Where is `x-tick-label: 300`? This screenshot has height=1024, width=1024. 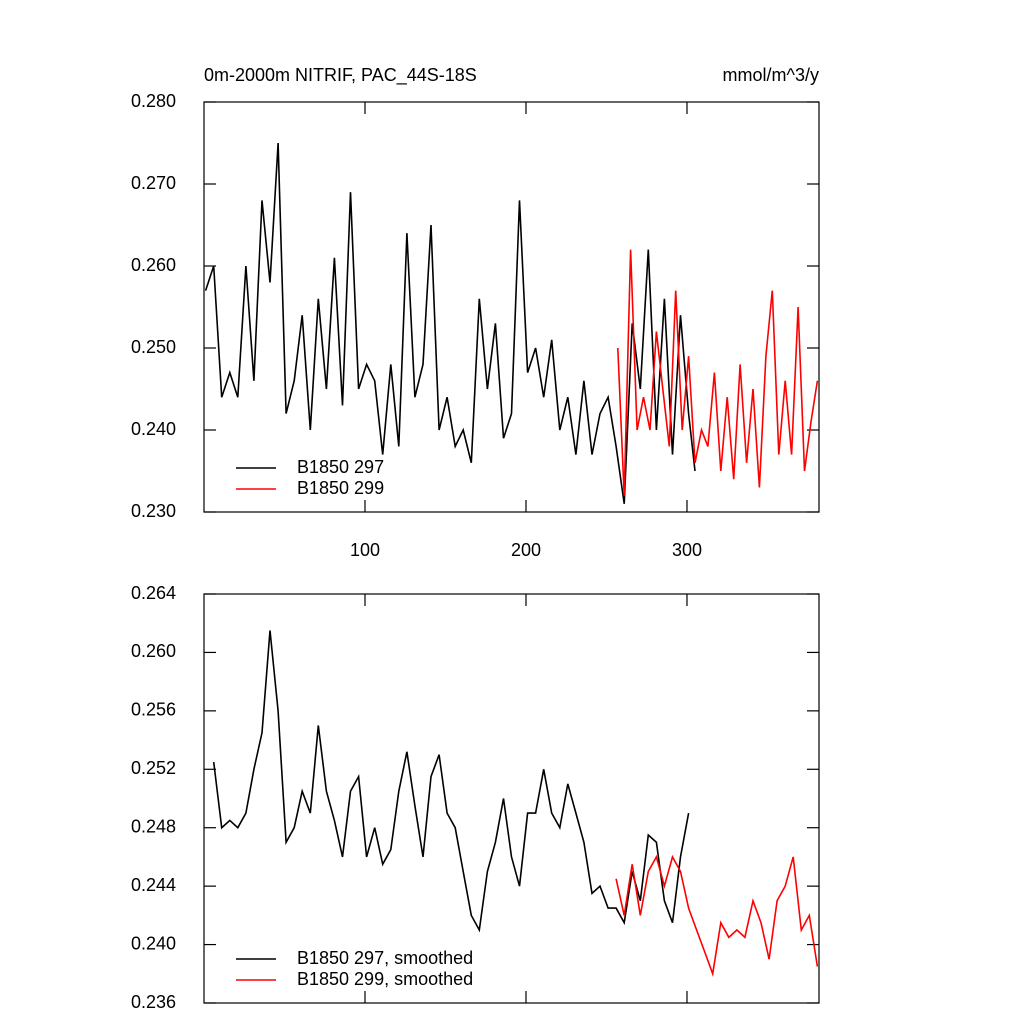 x-tick-label: 300 is located at coordinates (687, 550).